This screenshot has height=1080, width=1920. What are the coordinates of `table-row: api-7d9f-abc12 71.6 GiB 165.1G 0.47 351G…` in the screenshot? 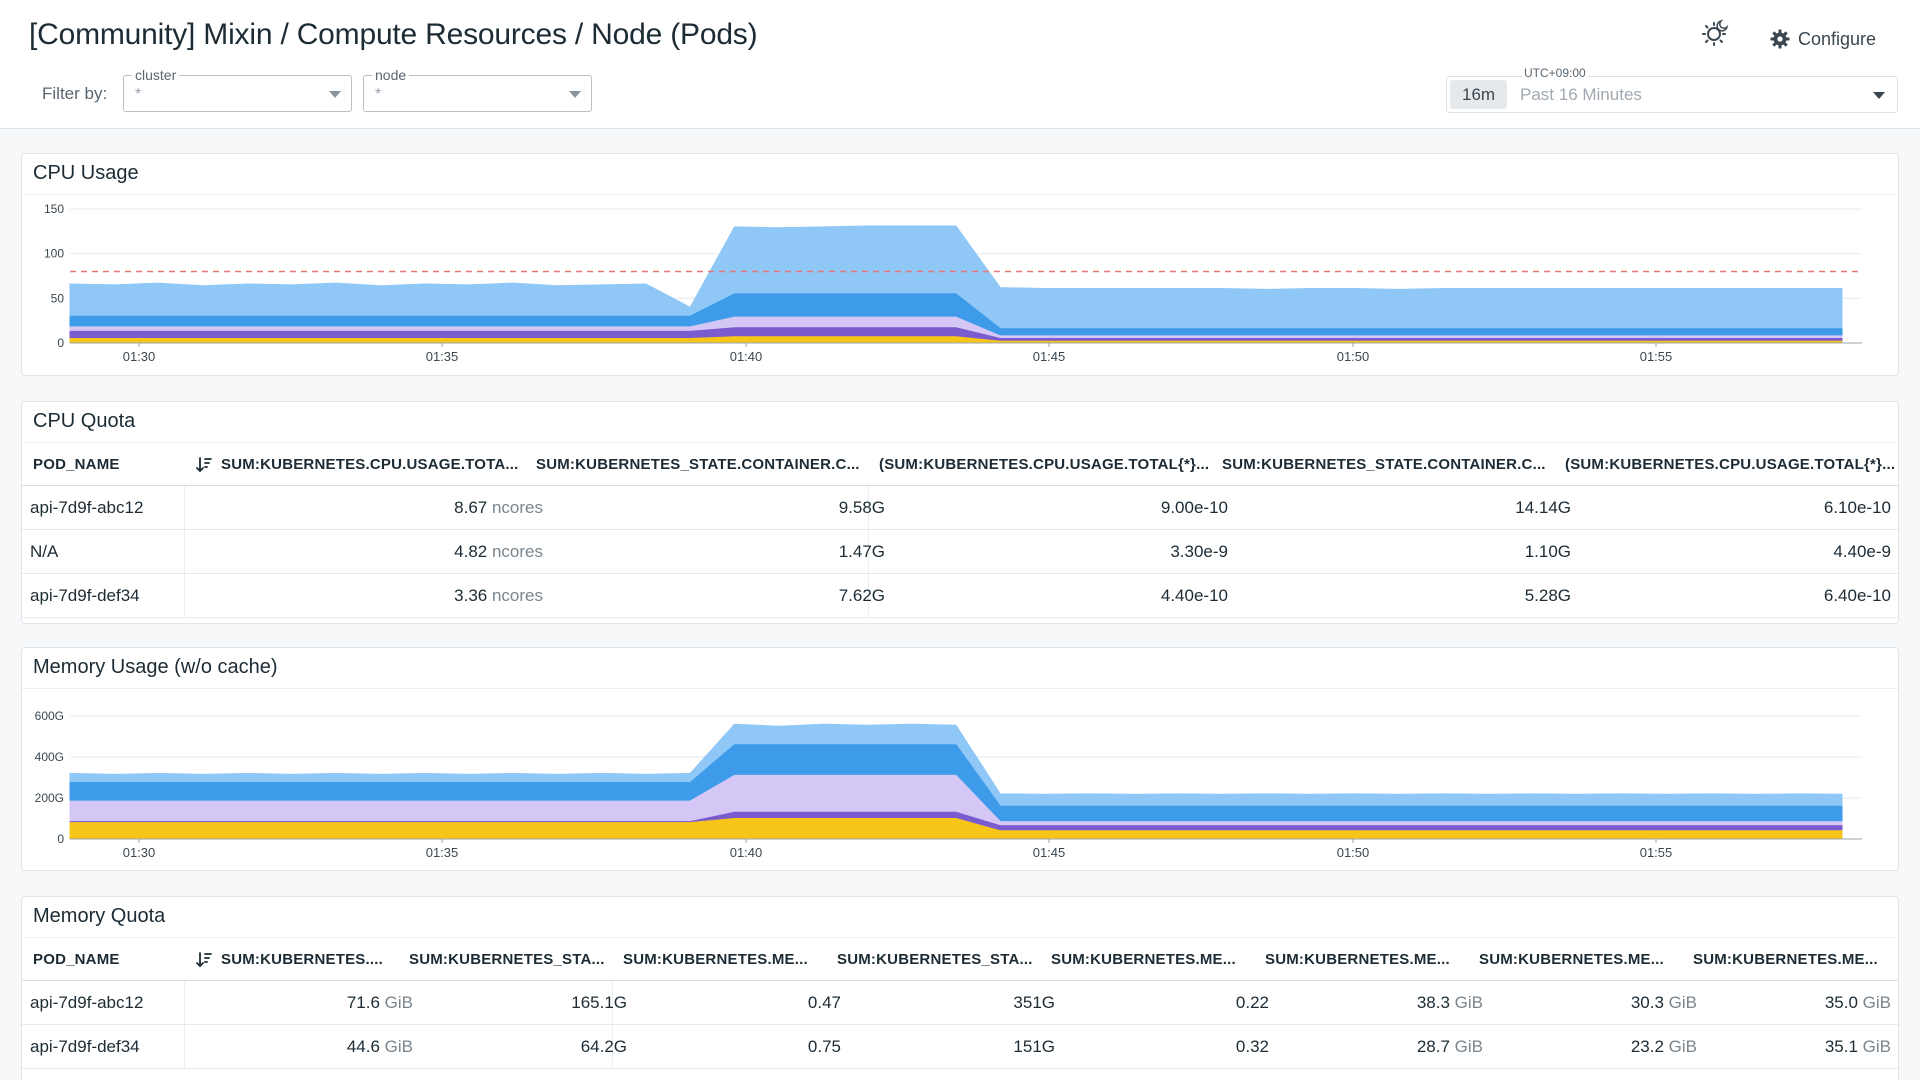 It's located at (960, 1003).